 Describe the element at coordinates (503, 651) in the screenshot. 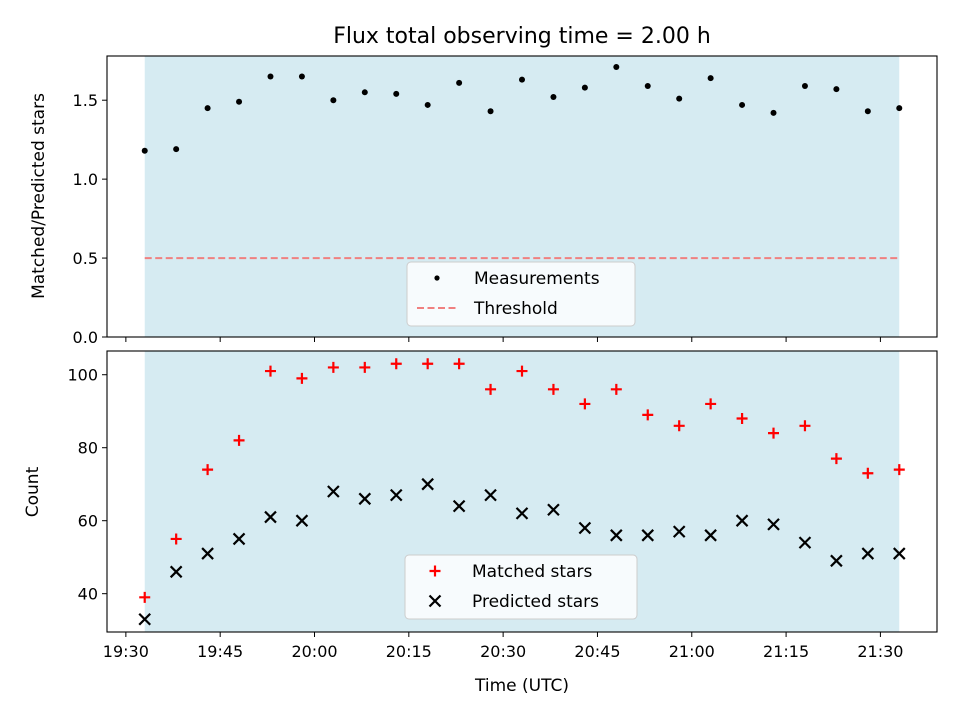

I see `x-tick-label: 20:30` at that location.